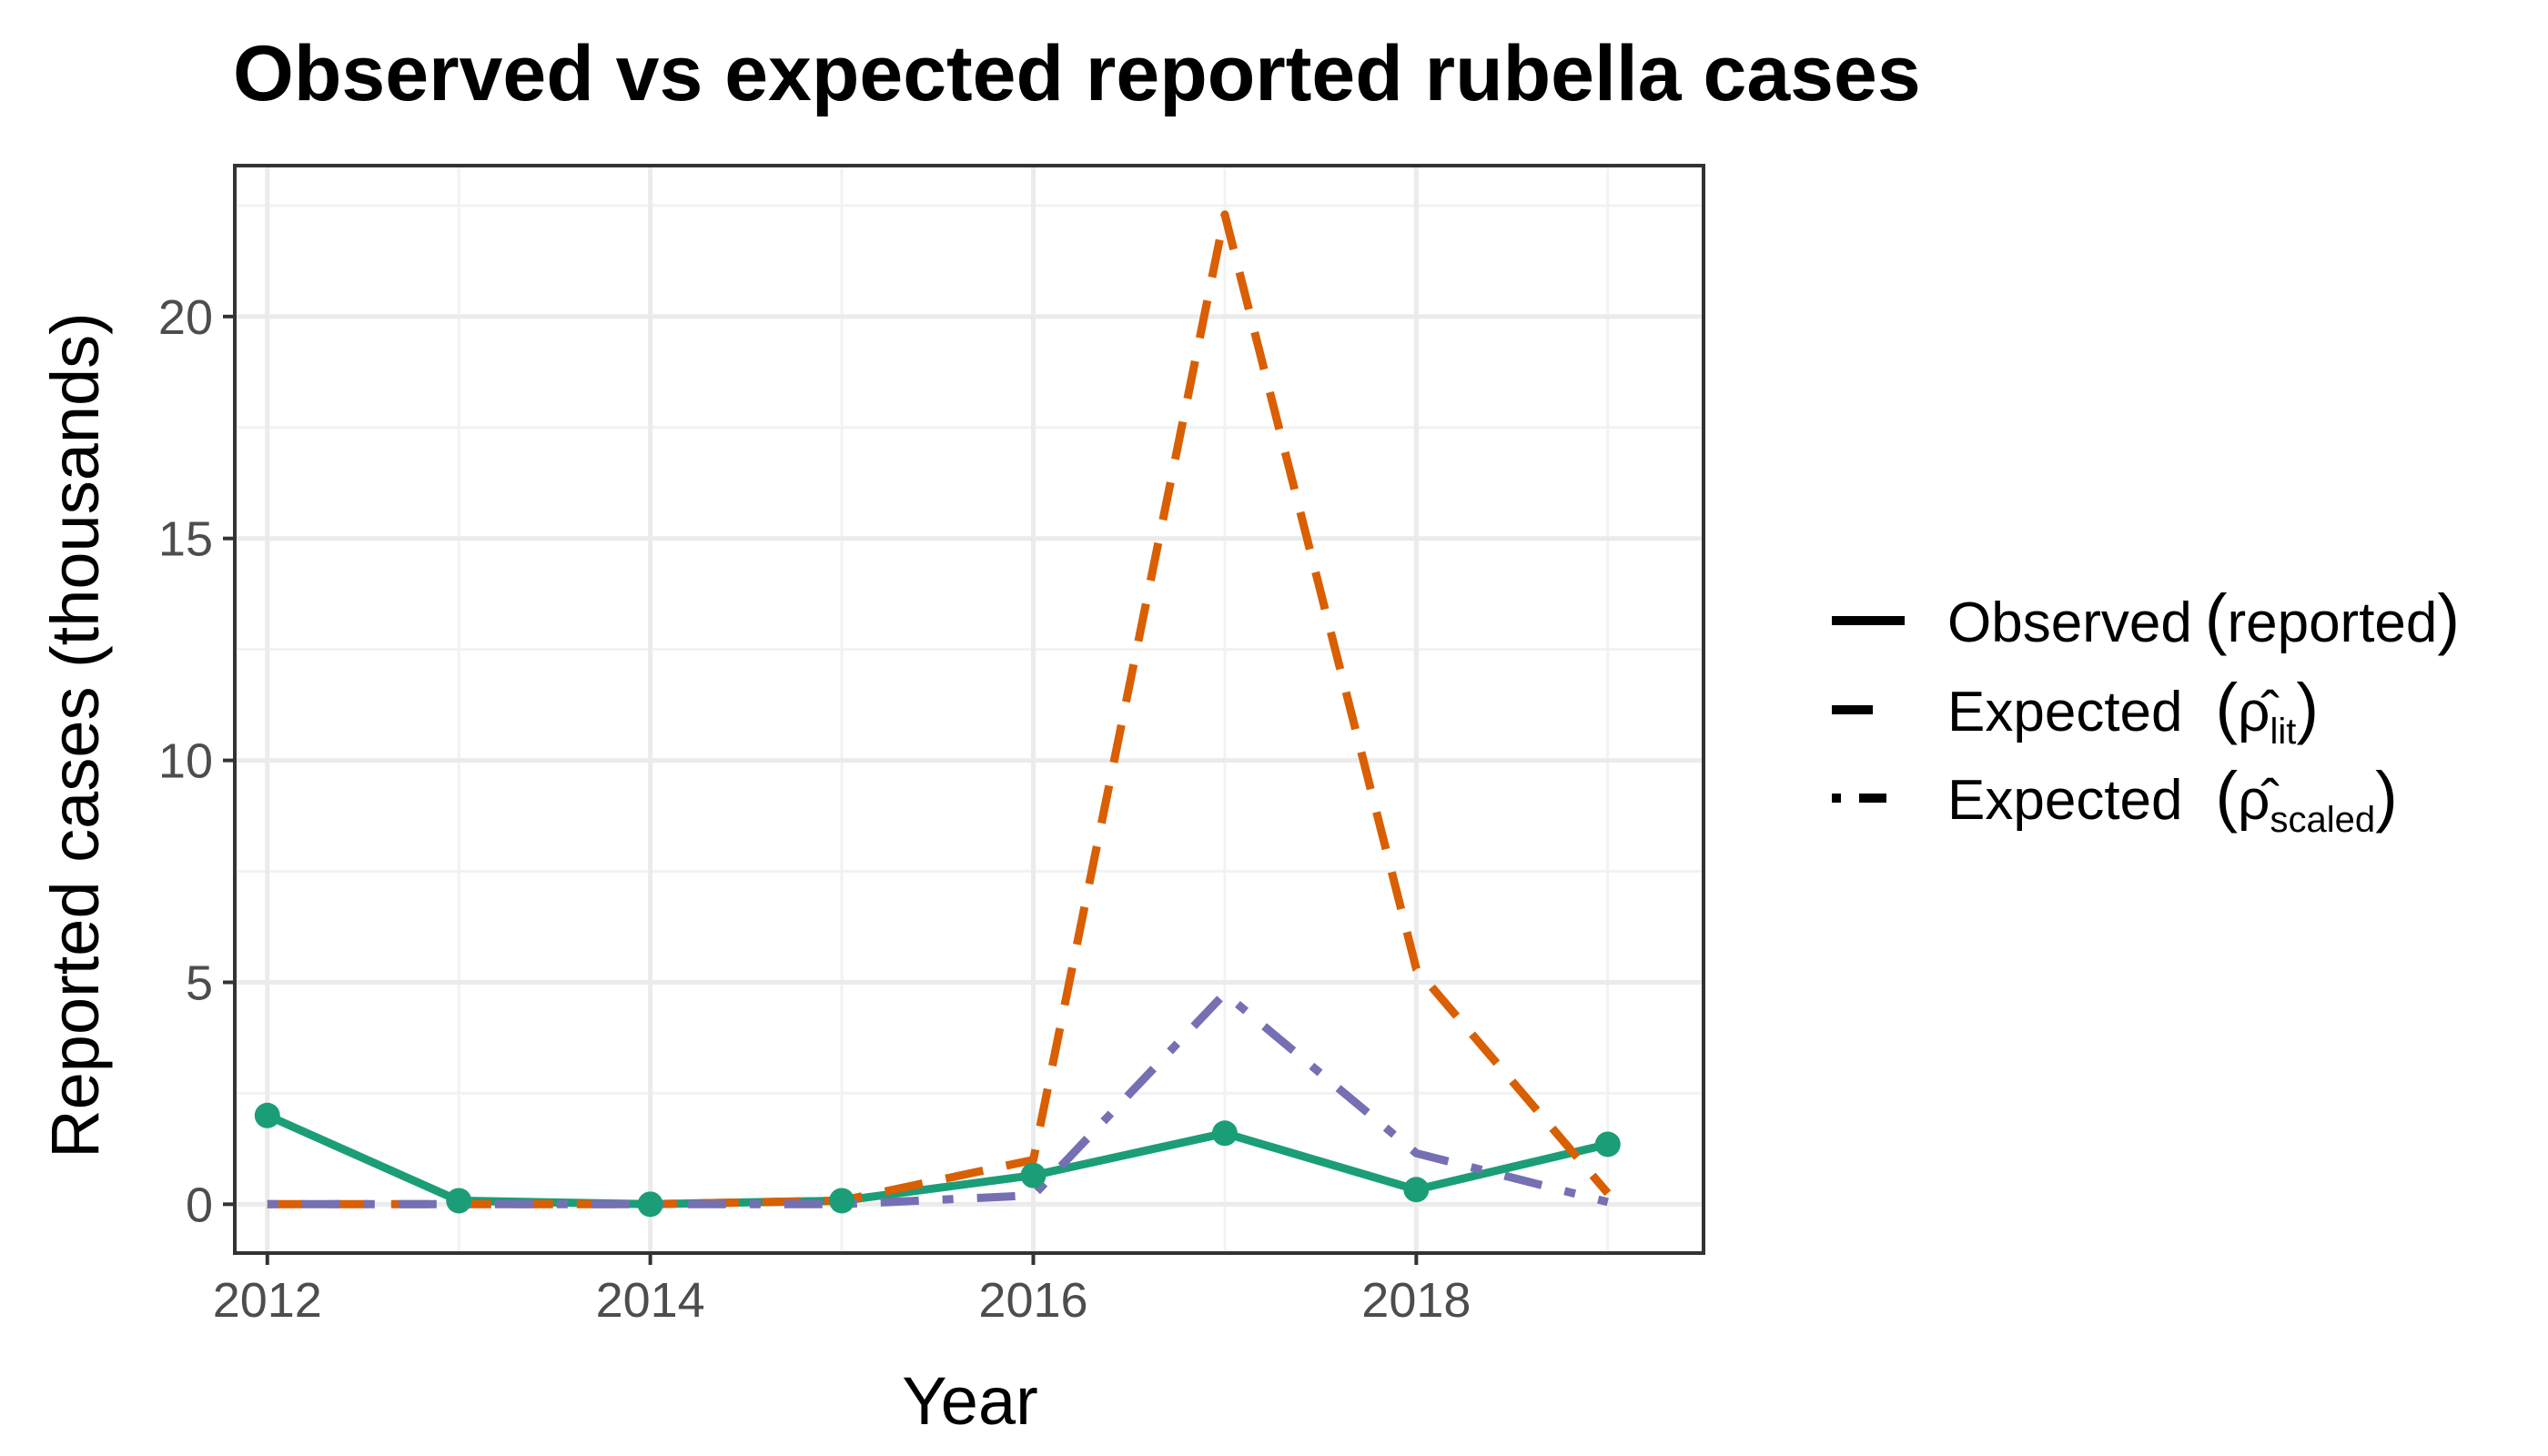  I want to click on x-tick-label: 2016, so click(1033, 1300).